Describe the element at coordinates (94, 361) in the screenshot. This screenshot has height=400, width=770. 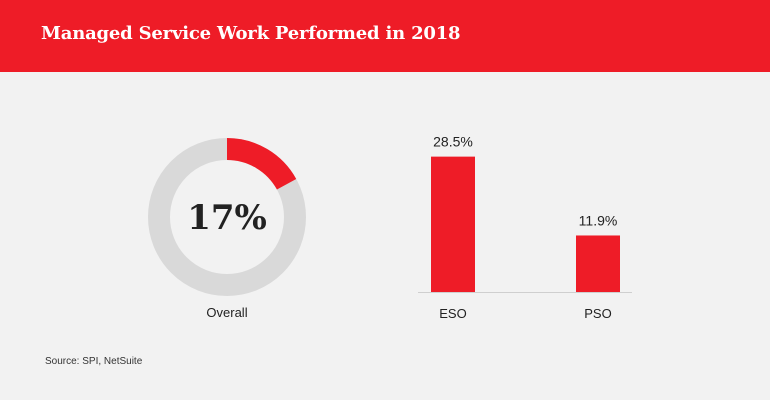
I see `source-note: Source: SPI, NetSuite` at that location.